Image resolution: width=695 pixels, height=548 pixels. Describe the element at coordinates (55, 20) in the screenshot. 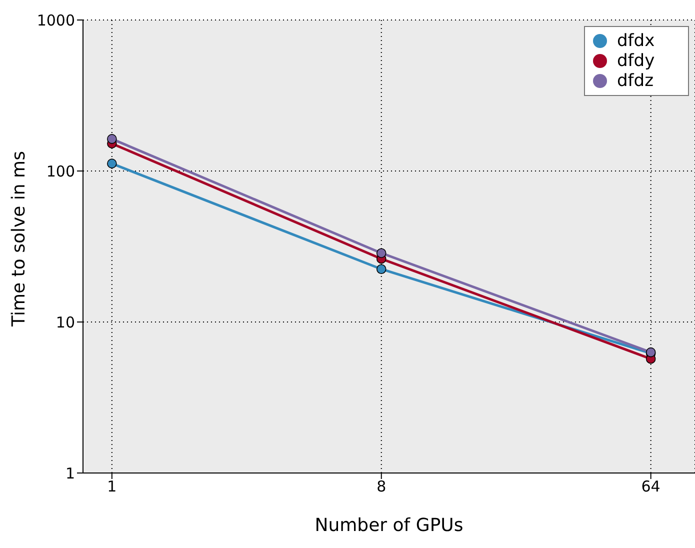

I see `y-tick-label: 1000` at that location.